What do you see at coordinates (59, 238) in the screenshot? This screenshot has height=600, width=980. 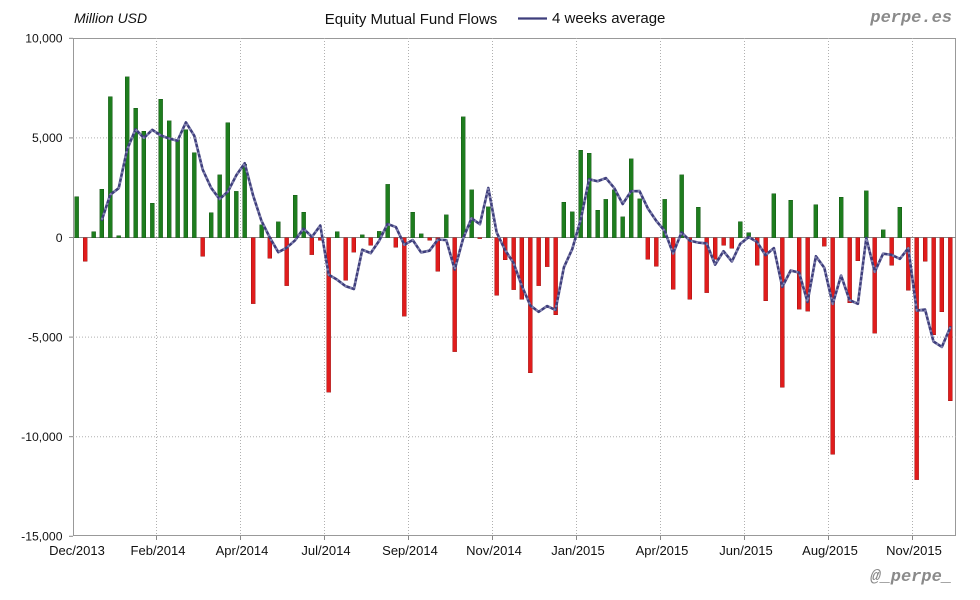 I see `svg-text: 0` at bounding box center [59, 238].